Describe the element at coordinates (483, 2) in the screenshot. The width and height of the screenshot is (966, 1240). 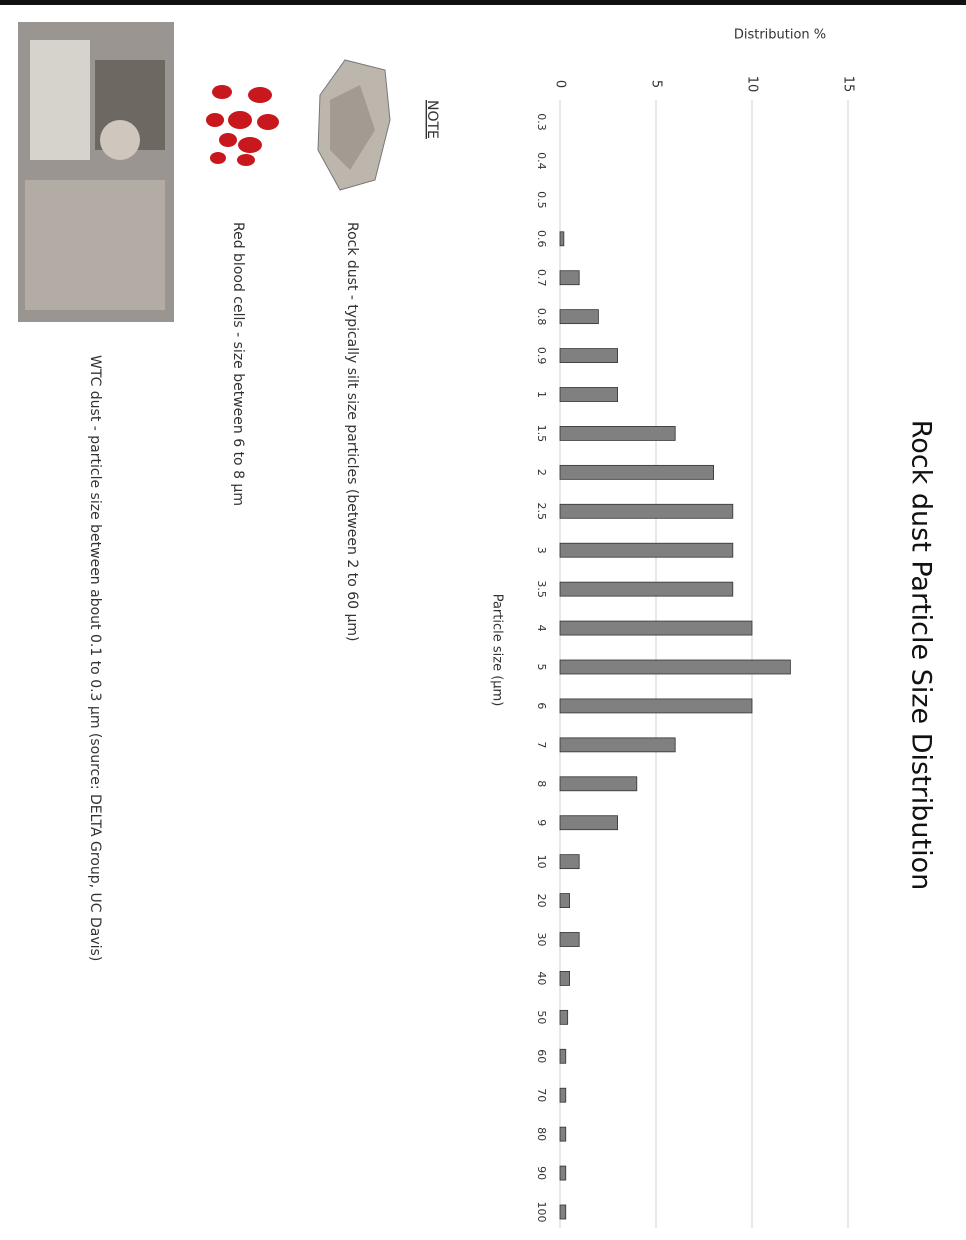
I see `top-rule` at that location.